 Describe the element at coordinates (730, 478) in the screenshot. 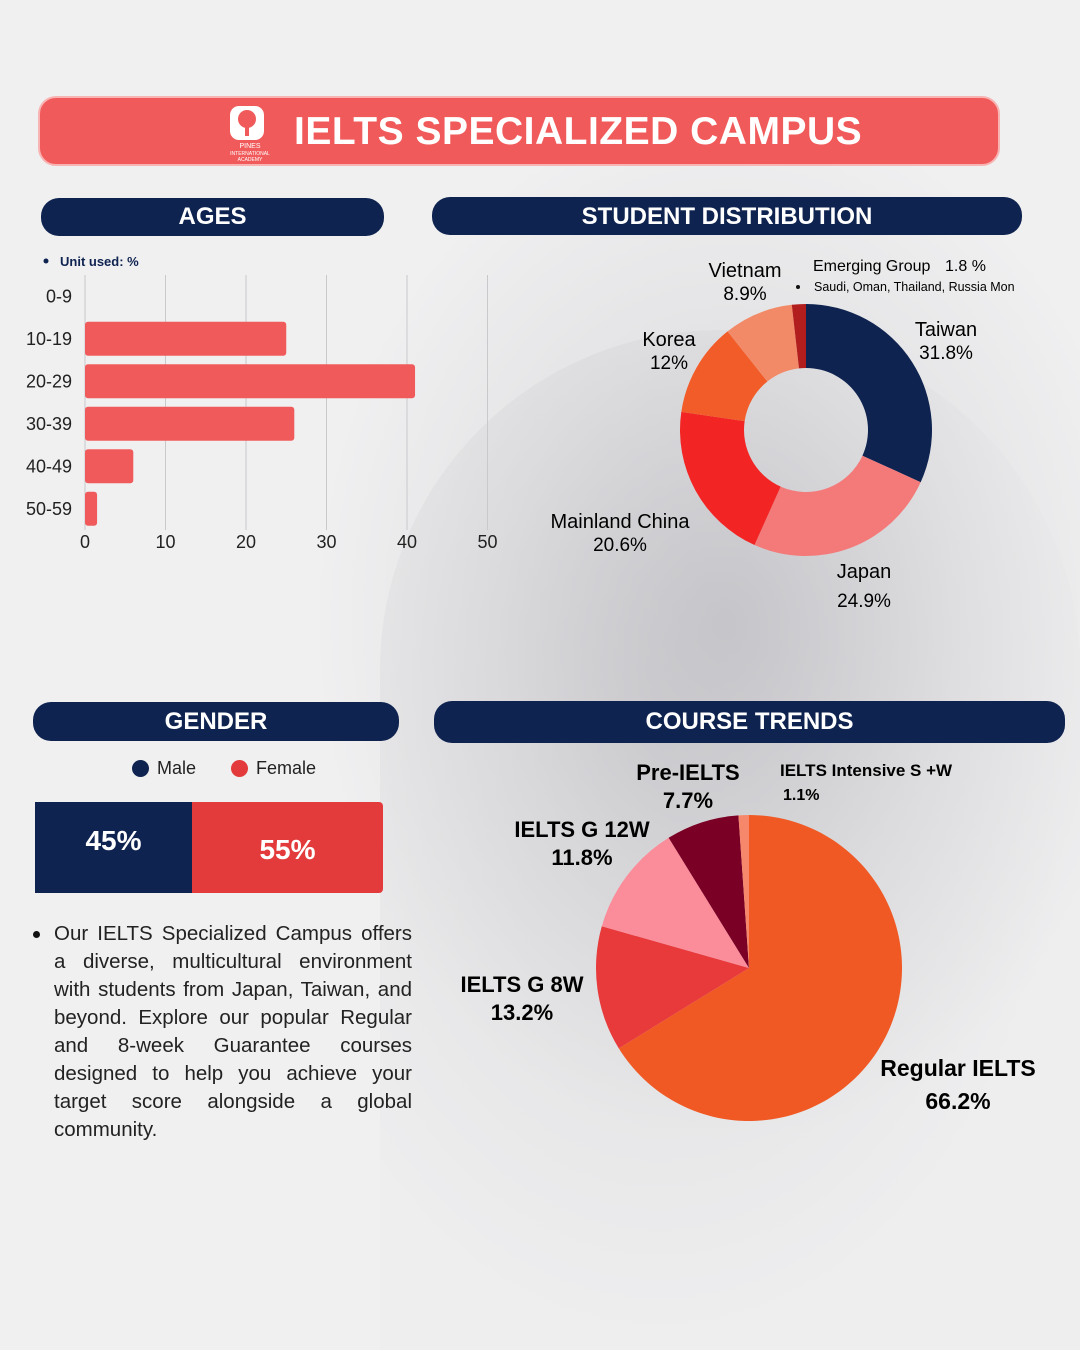

I see `slice-mainland-china` at that location.